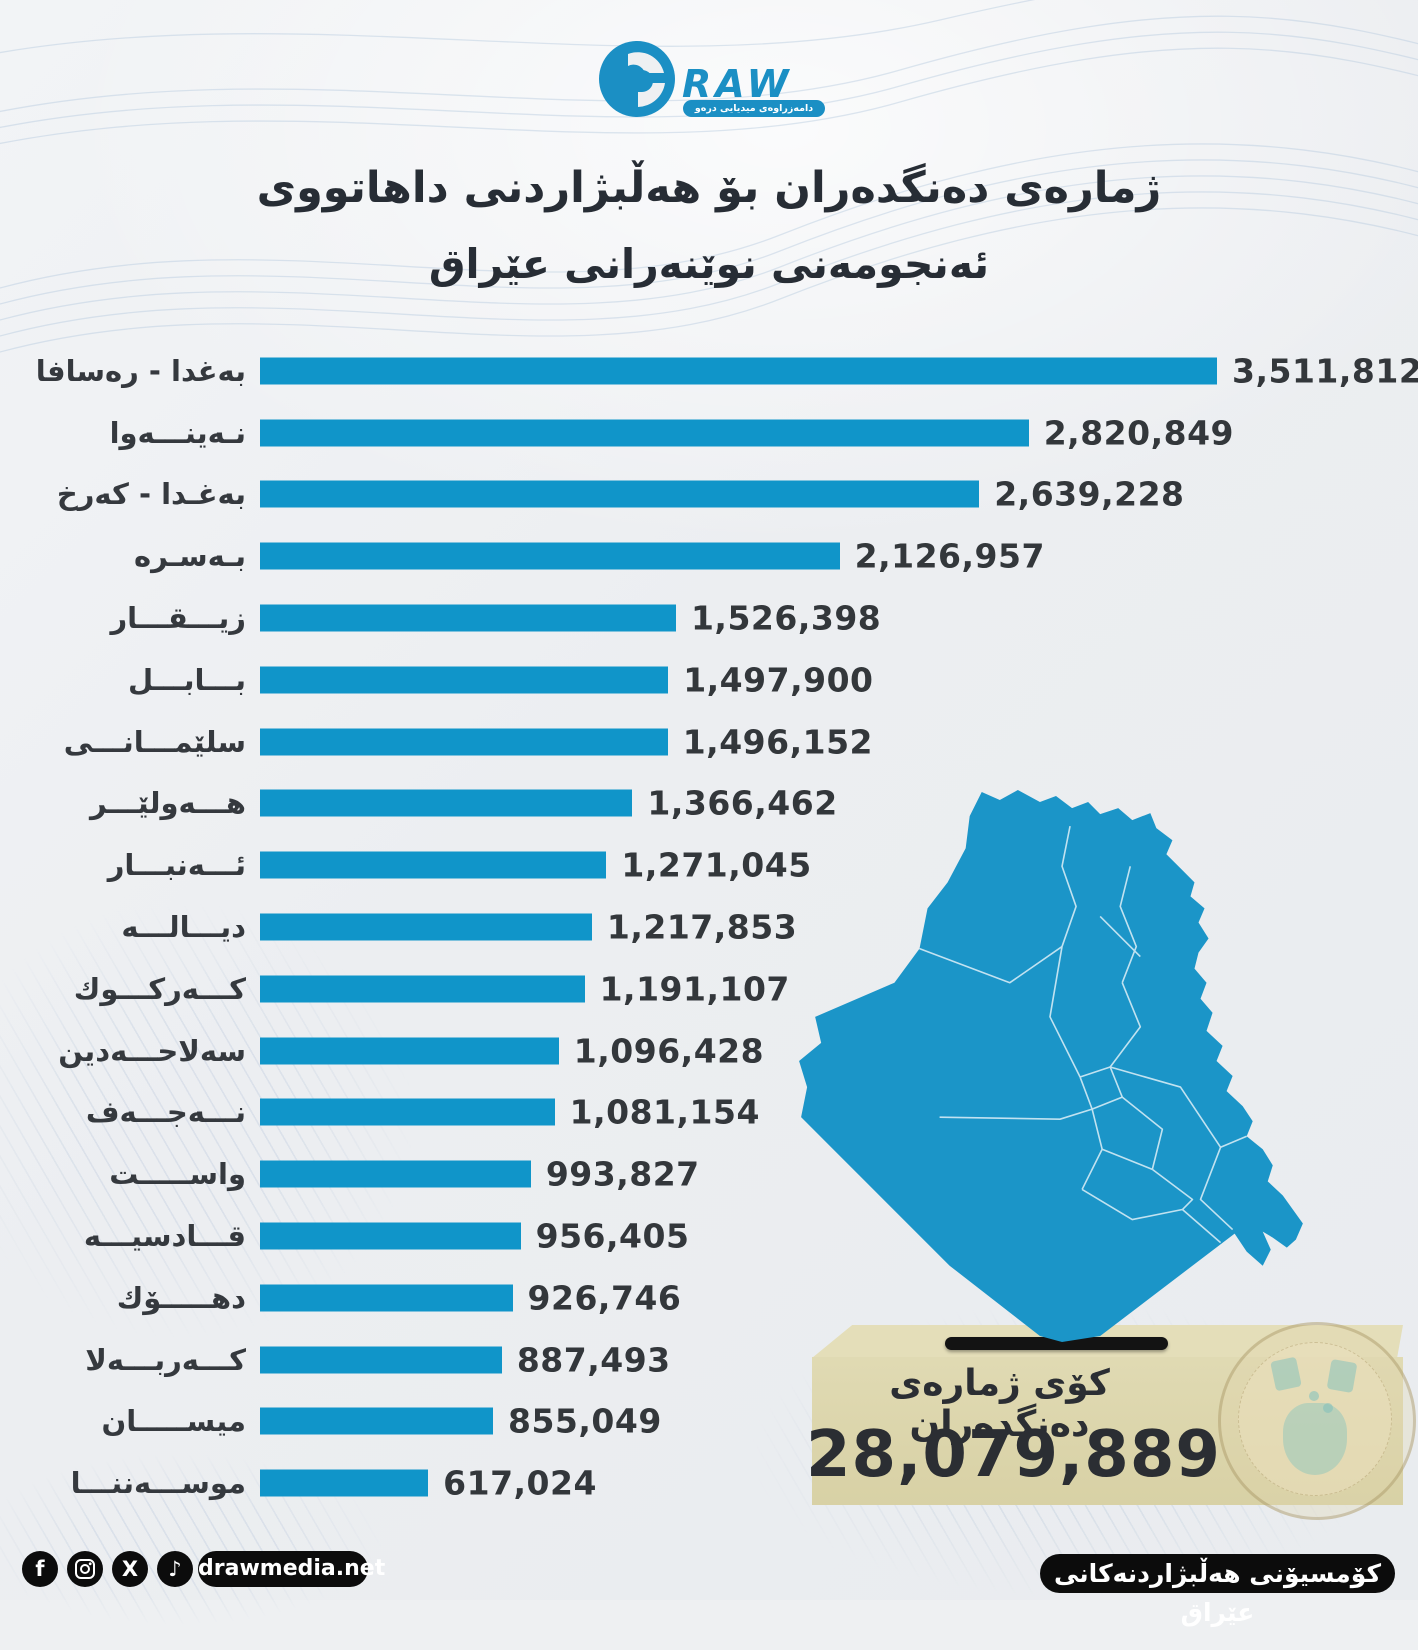  What do you see at coordinates (159, 988) in the screenshot?
I see `bar-category-label: کـــەرکـــوك` at bounding box center [159, 988].